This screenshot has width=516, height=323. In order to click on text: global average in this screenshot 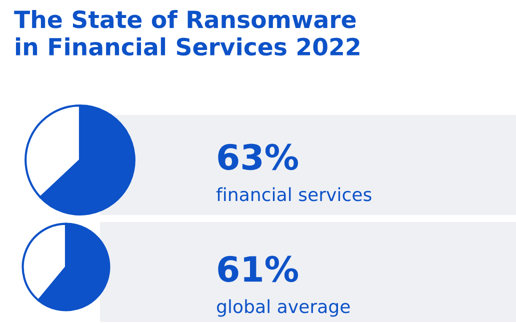, I will do `click(283, 308)`.